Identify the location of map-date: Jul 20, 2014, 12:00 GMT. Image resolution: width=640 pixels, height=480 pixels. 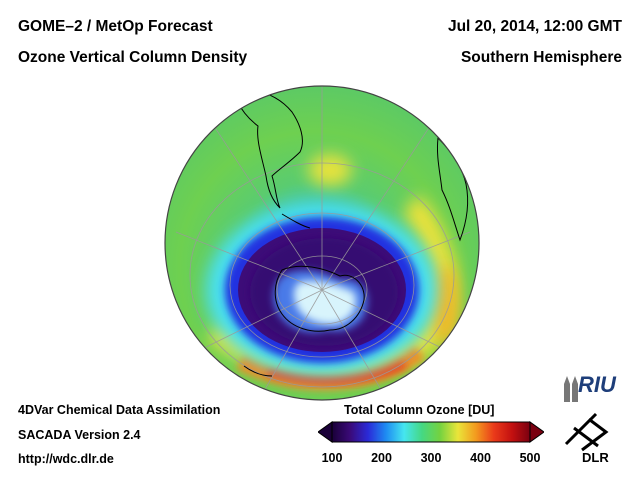
(534, 26).